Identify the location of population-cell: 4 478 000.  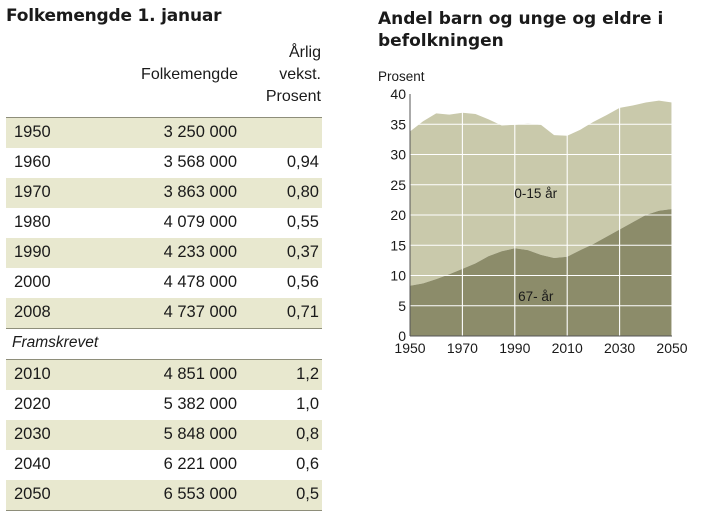
(200, 282).